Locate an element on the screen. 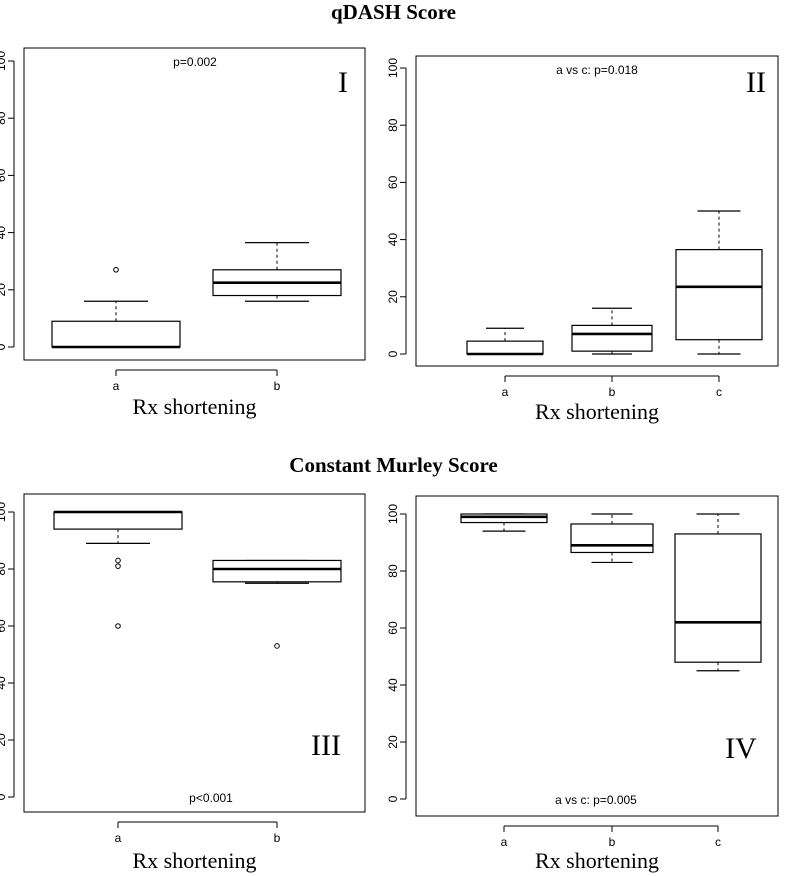 The width and height of the screenshot is (787, 876). panel-2-x-tick-label-c: c is located at coordinates (719, 392).